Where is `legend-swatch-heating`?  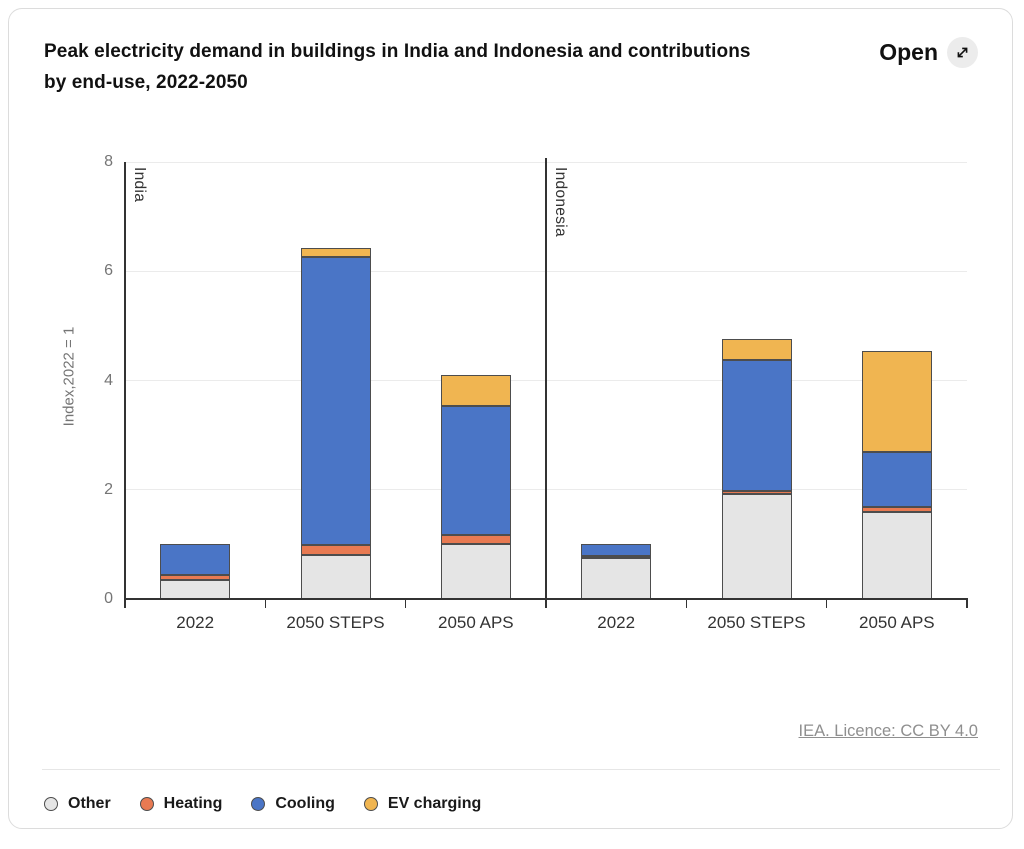
legend-swatch-heating is located at coordinates (146, 804).